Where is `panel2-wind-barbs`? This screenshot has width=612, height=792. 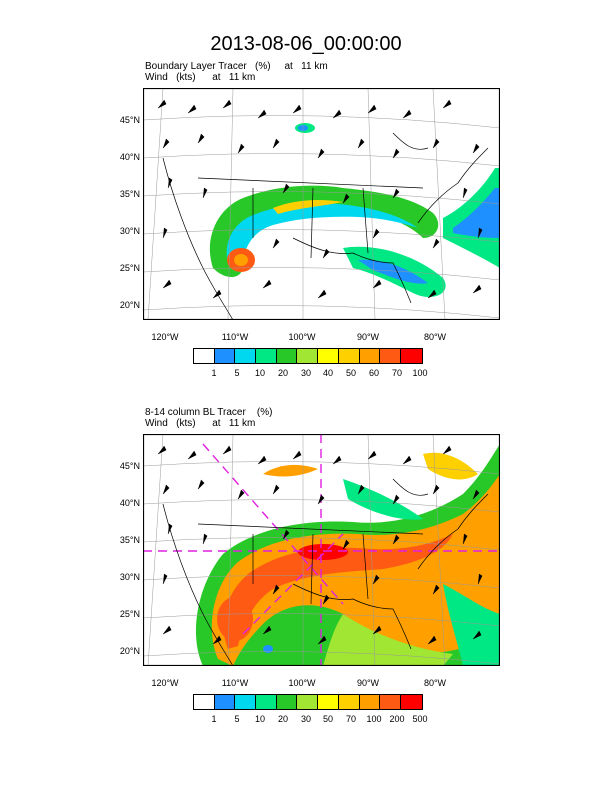 panel2-wind-barbs is located at coordinates (320, 545).